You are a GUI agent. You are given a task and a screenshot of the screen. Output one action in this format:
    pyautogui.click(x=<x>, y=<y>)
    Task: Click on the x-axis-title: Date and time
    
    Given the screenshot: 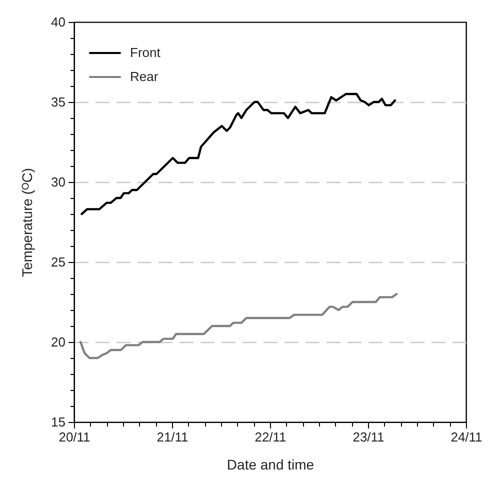 What is the action you would take?
    pyautogui.click(x=270, y=464)
    